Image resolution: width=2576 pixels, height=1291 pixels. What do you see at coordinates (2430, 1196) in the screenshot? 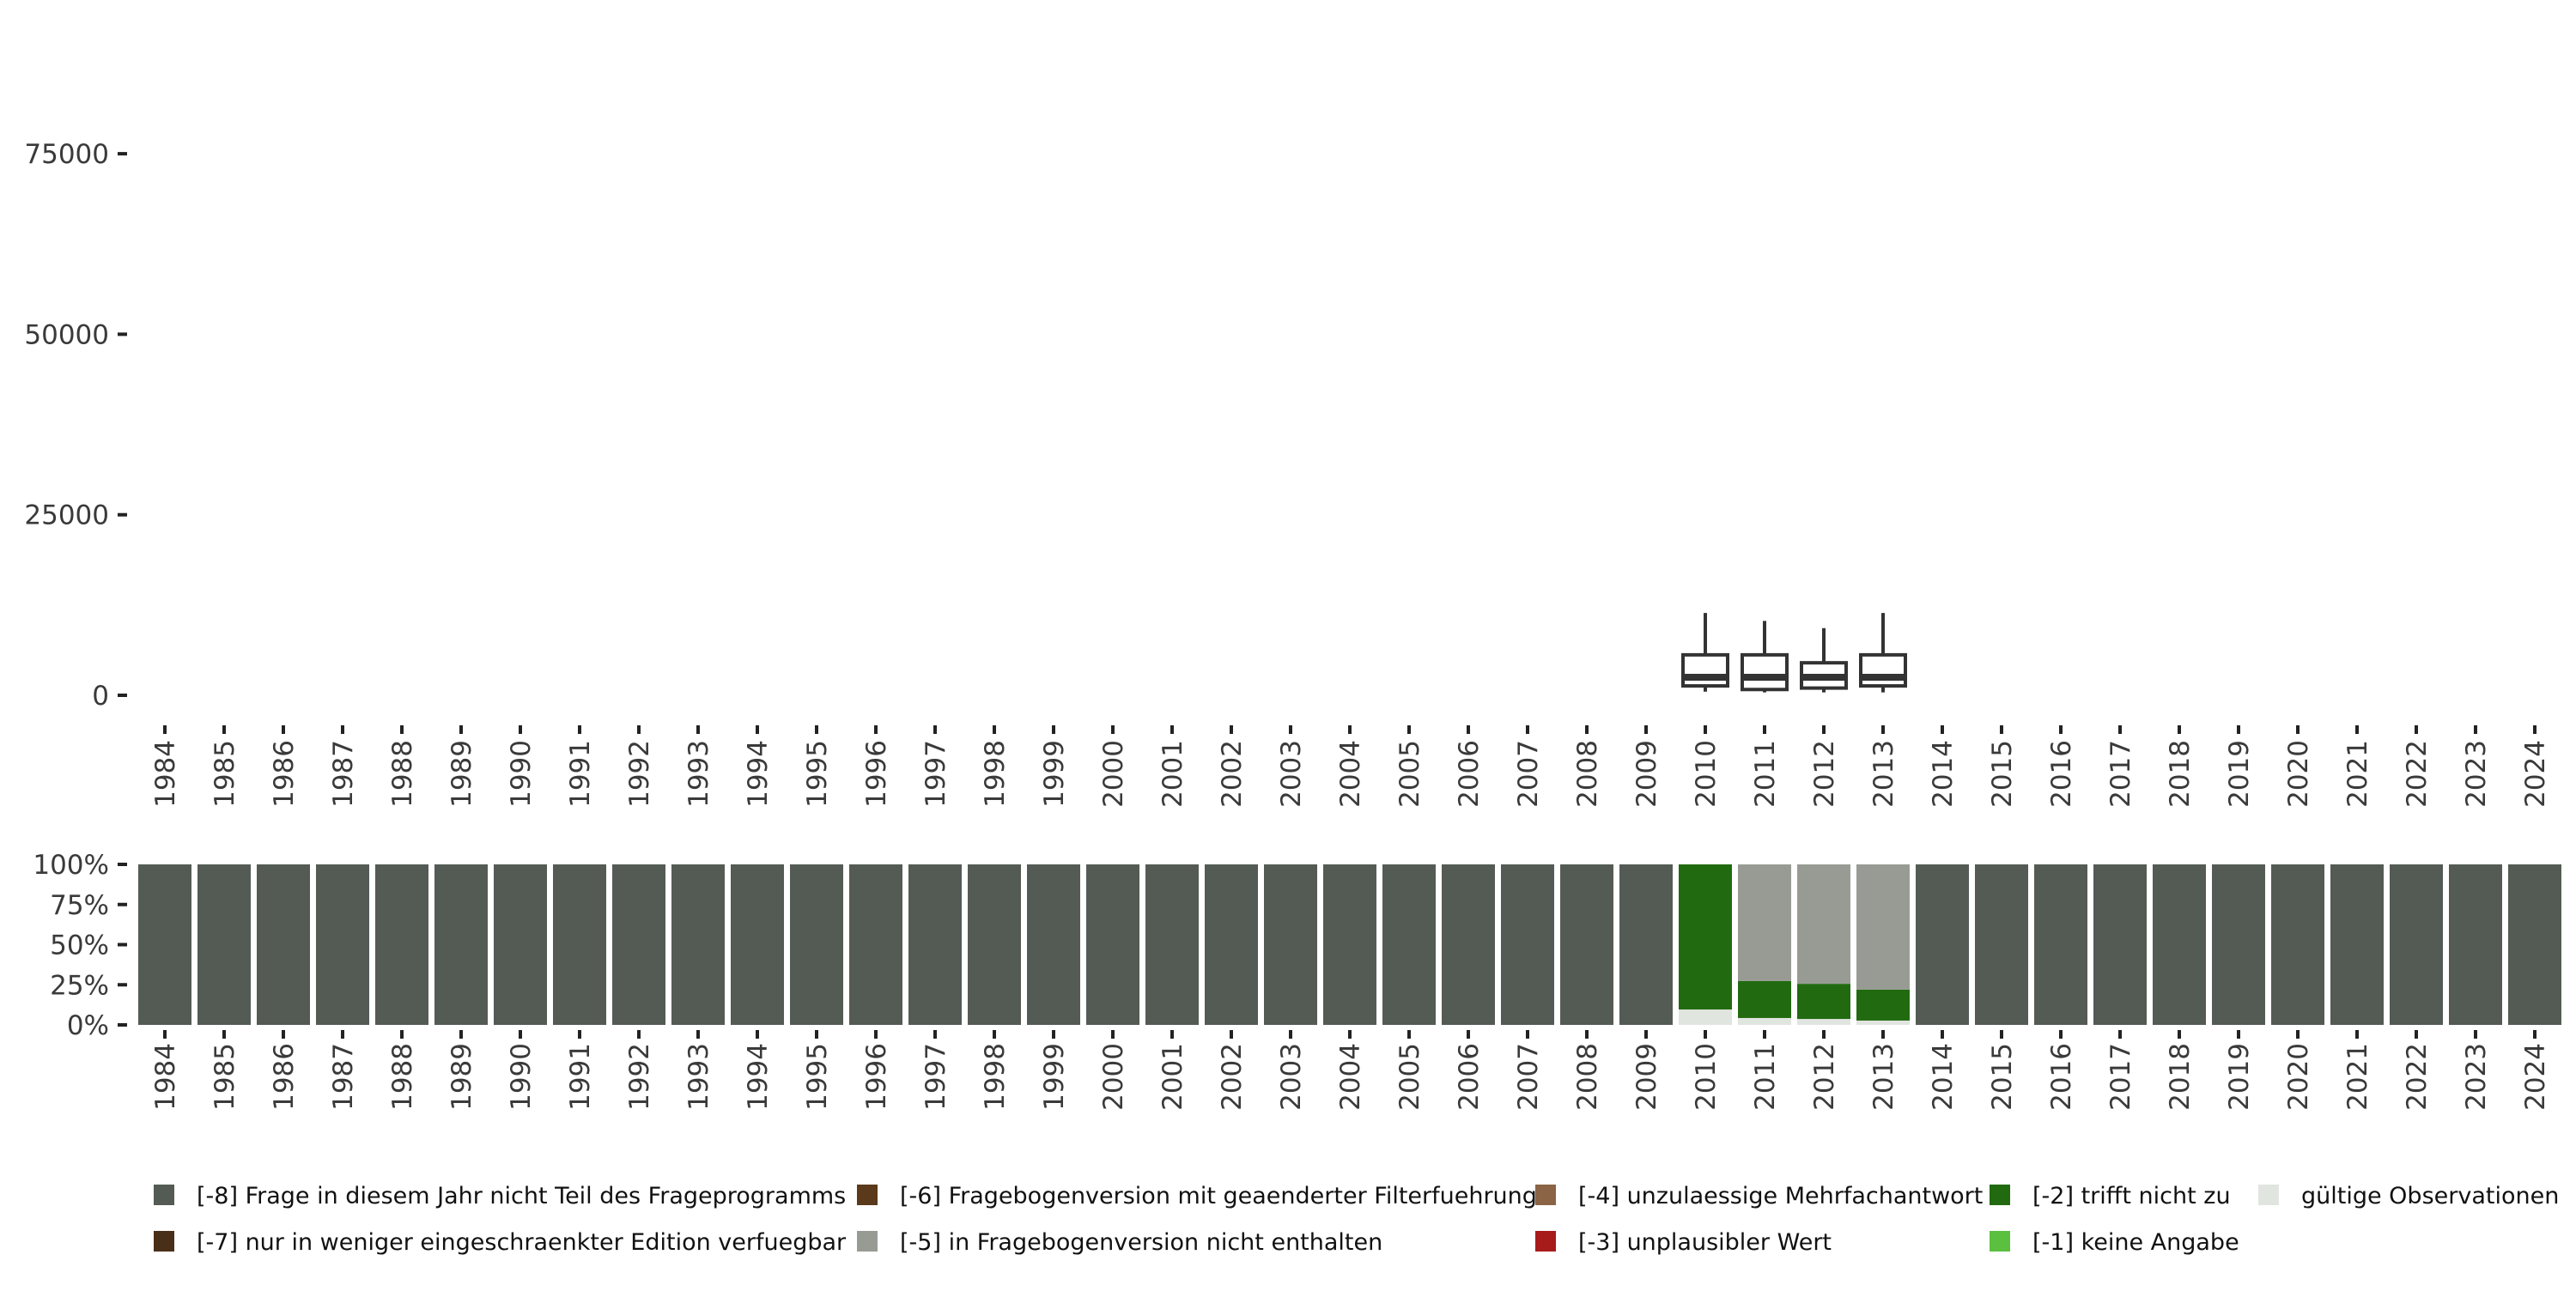
I see `legend-label: gültige Observationen` at bounding box center [2430, 1196].